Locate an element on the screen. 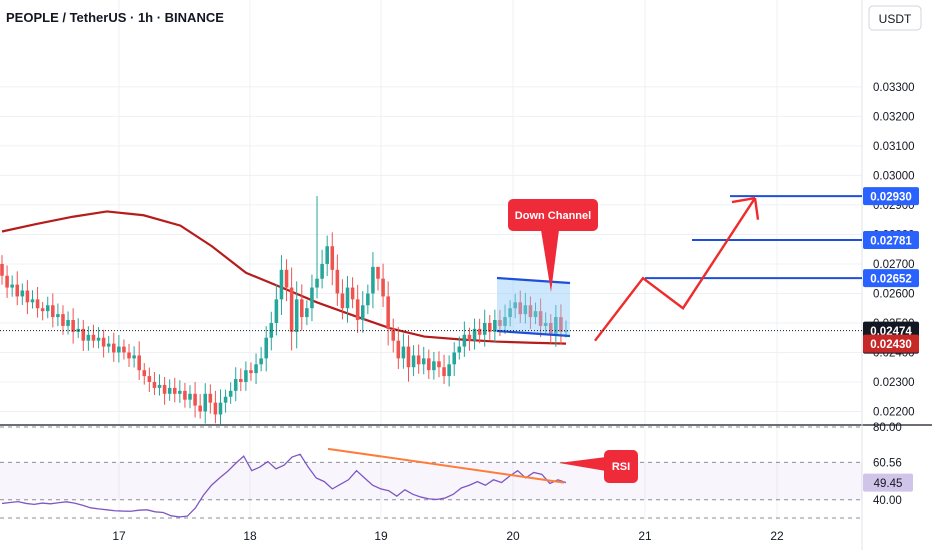 This screenshot has height=550, width=932. time-axis: 17 18 19 20 21 22 is located at coordinates (448, 536).